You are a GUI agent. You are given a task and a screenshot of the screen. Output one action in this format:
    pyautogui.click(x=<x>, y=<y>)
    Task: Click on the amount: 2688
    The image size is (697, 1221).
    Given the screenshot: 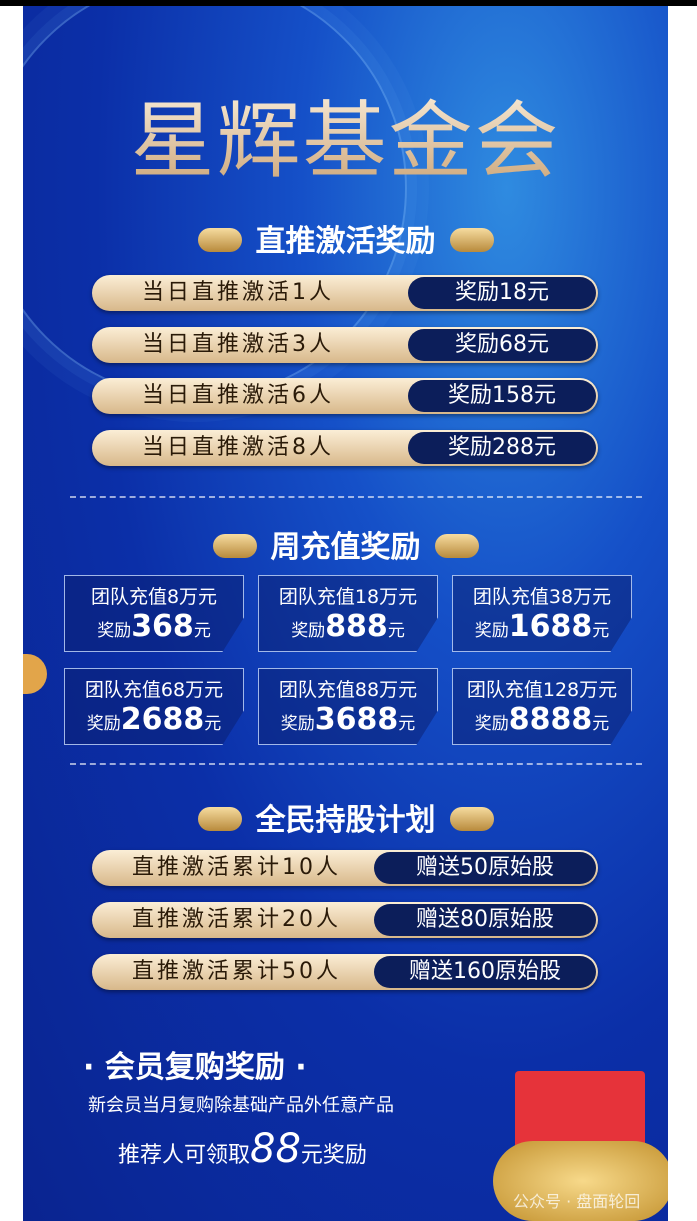 What is the action you would take?
    pyautogui.click(x=162, y=719)
    